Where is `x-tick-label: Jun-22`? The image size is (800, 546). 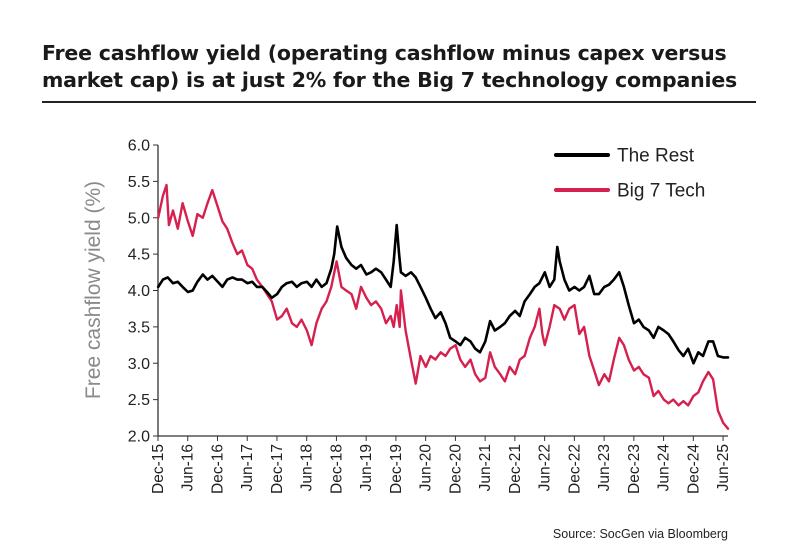
x-tick-label: Jun-22 is located at coordinates (545, 467).